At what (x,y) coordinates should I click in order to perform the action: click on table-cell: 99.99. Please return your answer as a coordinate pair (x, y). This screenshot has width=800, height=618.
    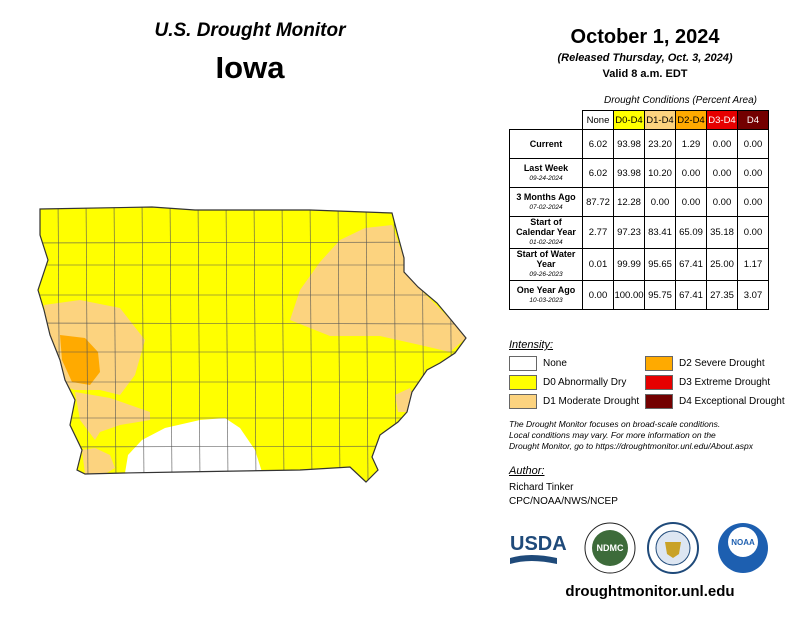
    Looking at the image, I should click on (629, 264).